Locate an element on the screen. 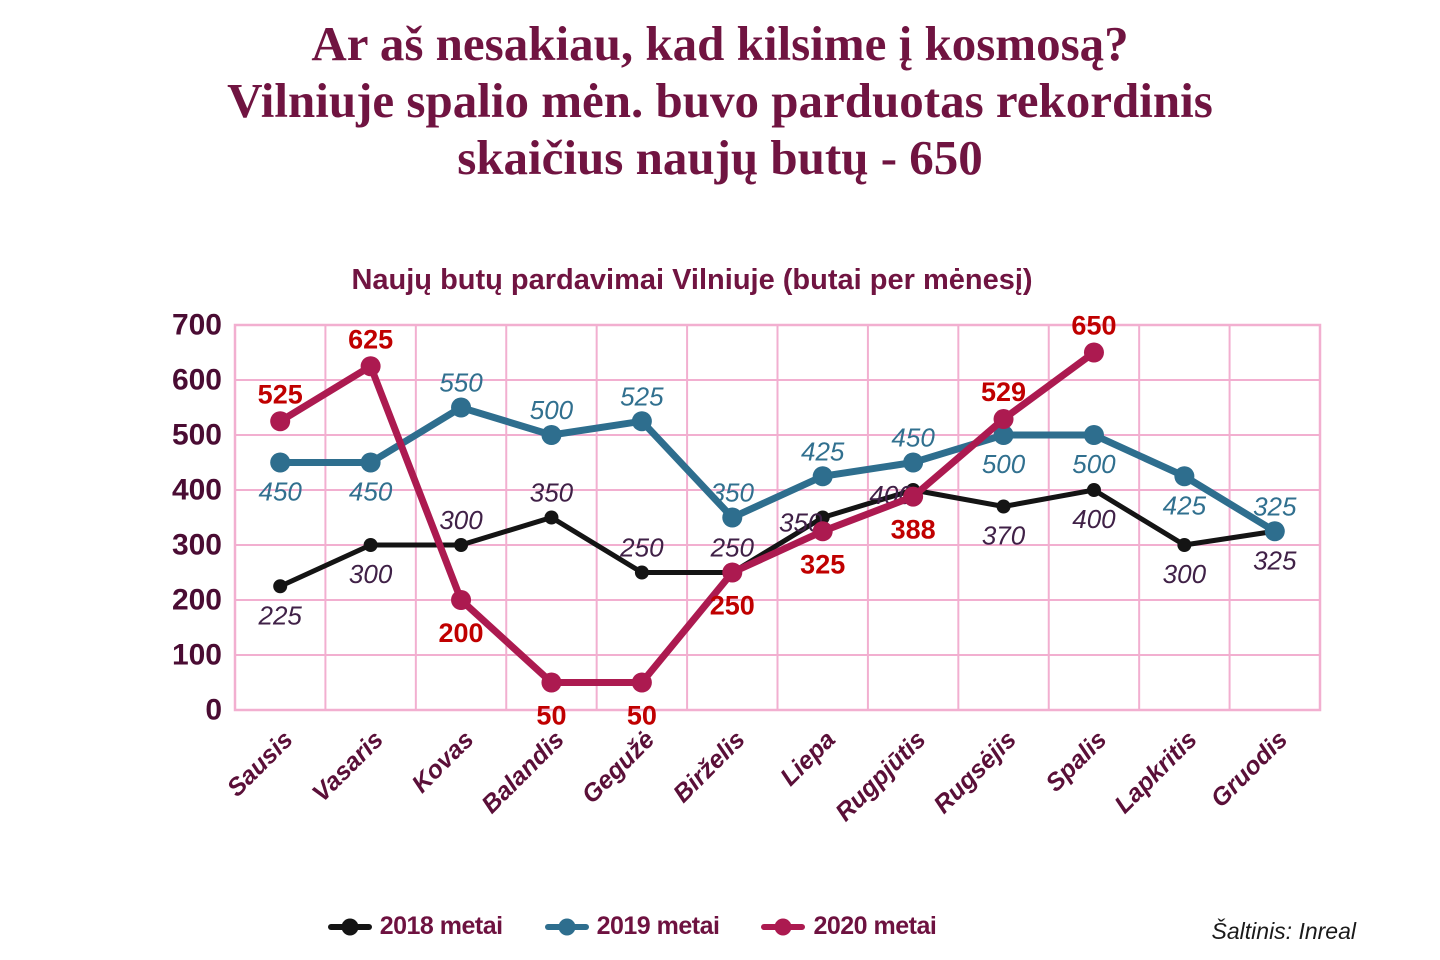  page-title-line-1: Ar aš nesakiau, kad kilsime į kosmosą? is located at coordinates (720, 43).